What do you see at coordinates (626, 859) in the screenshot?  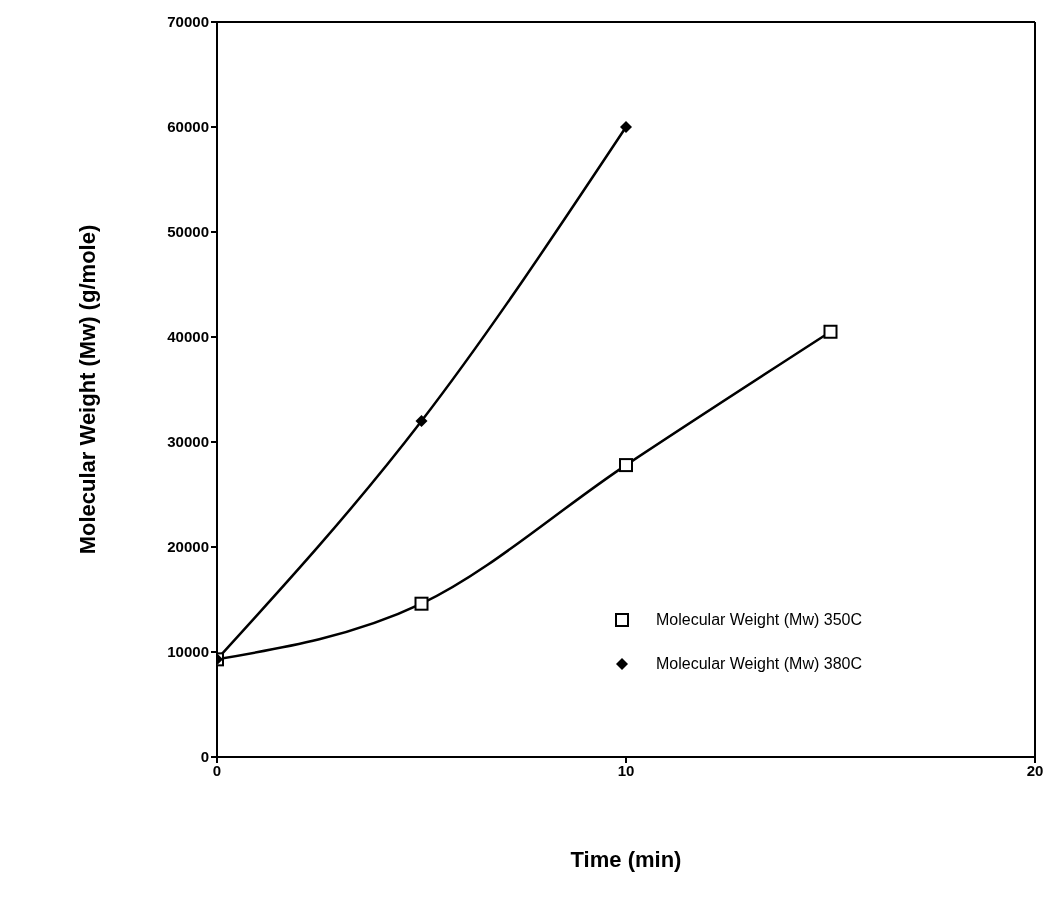 I see `x-axis-title: Time (min)` at bounding box center [626, 859].